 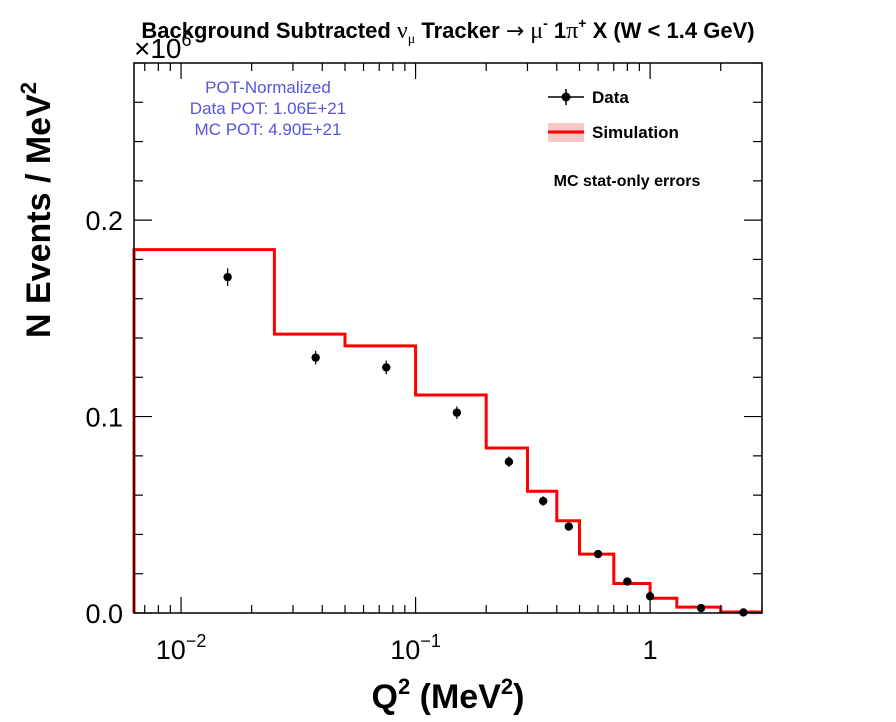 What do you see at coordinates (582, 23) in the screenshot?
I see `title-pi-sup: +` at bounding box center [582, 23].